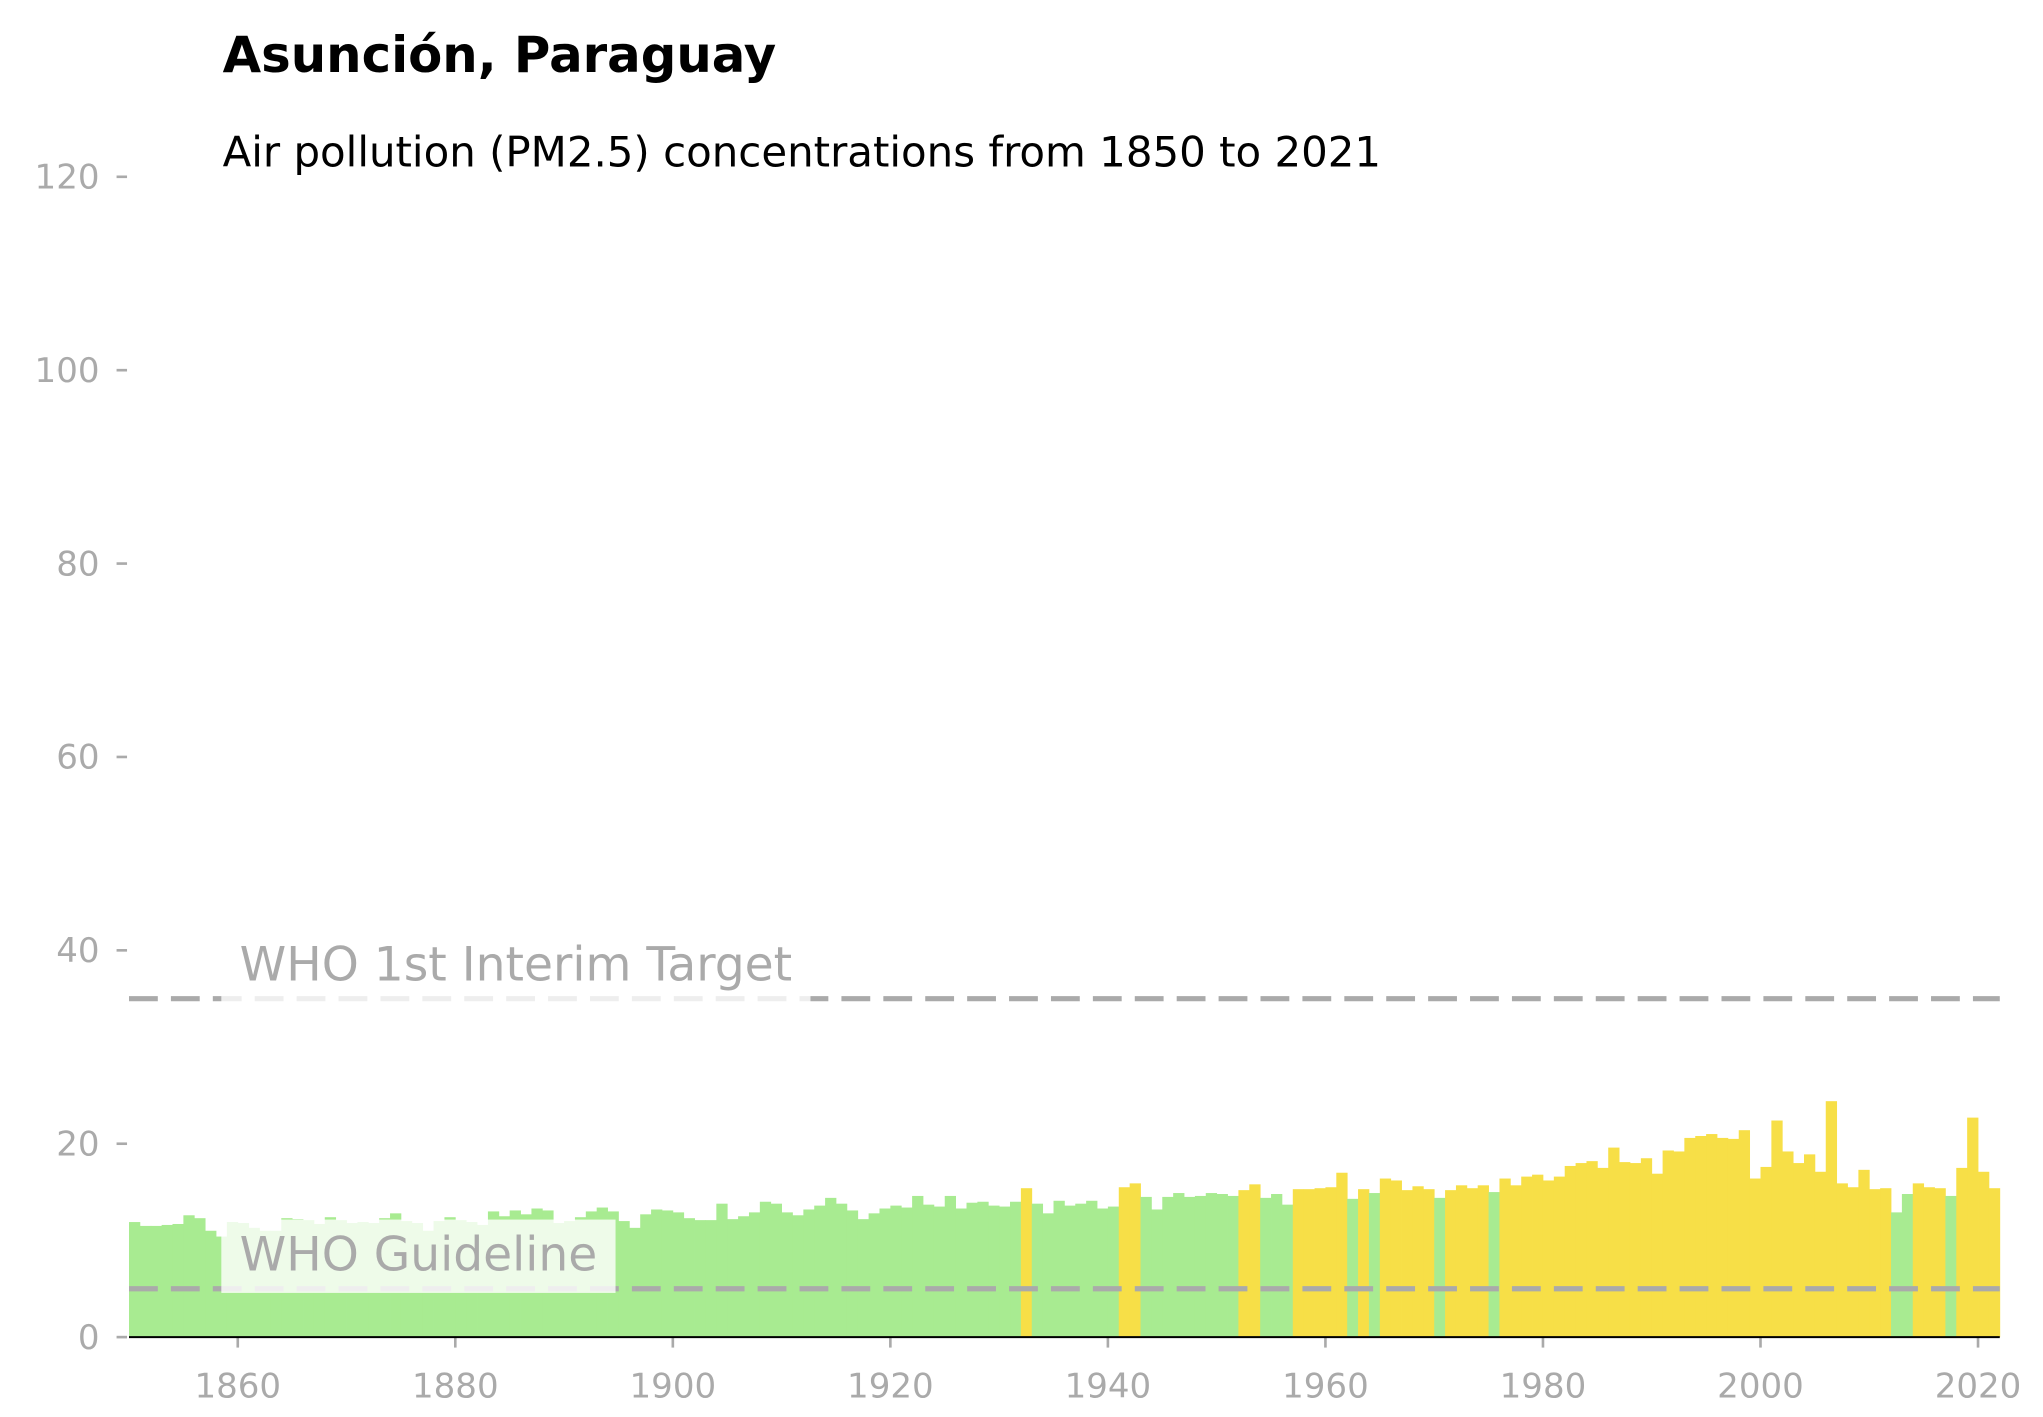 This screenshot has width=2043, height=1417. I want to click on x-tick-label: 1980, so click(1543, 1386).